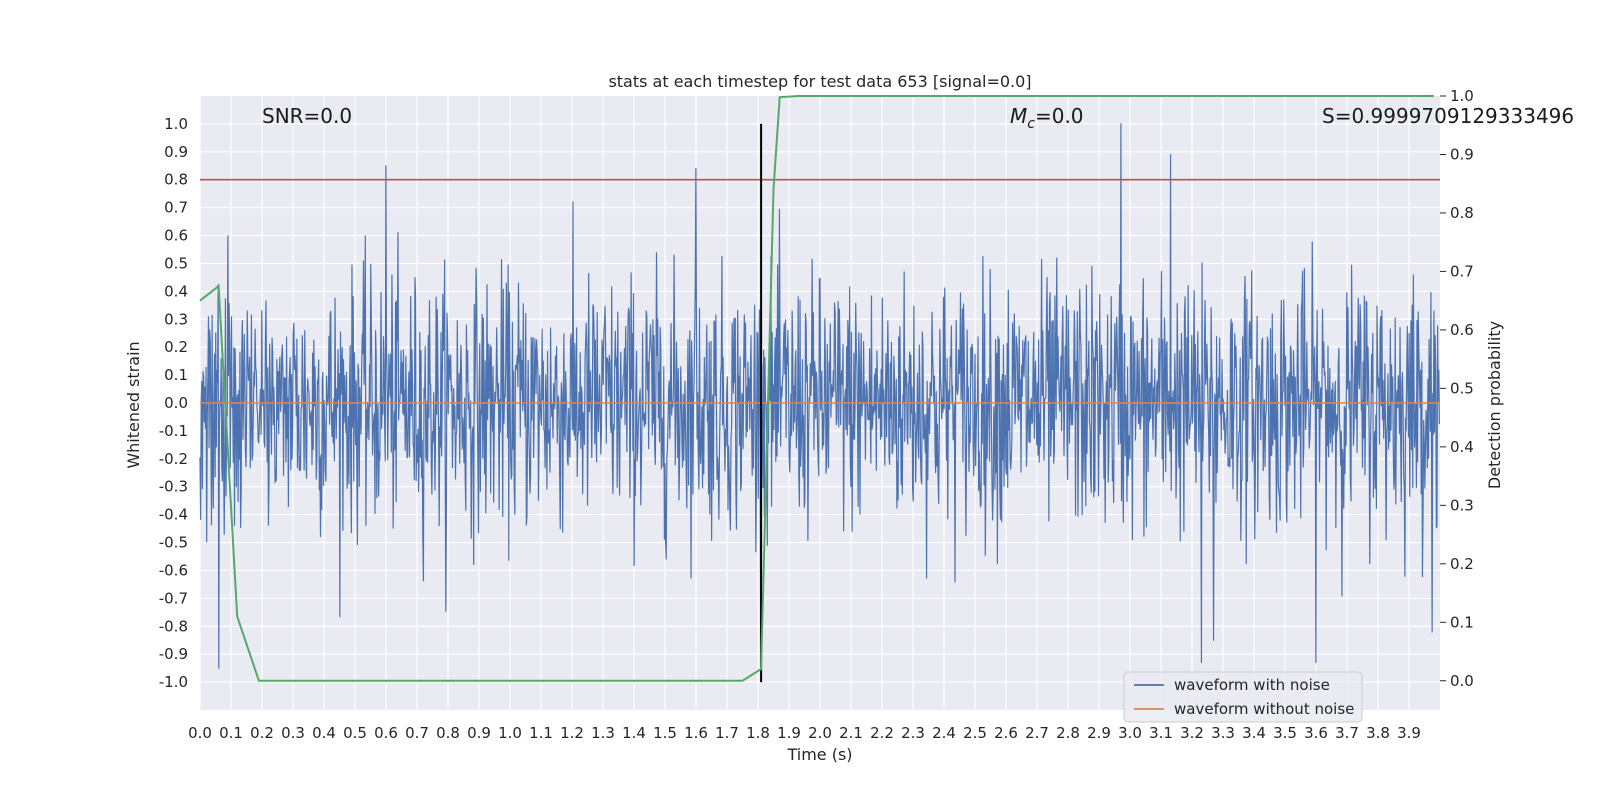 The height and width of the screenshot is (800, 1600). What do you see at coordinates (417, 733) in the screenshot?
I see `x-tick-label: 0.7` at bounding box center [417, 733].